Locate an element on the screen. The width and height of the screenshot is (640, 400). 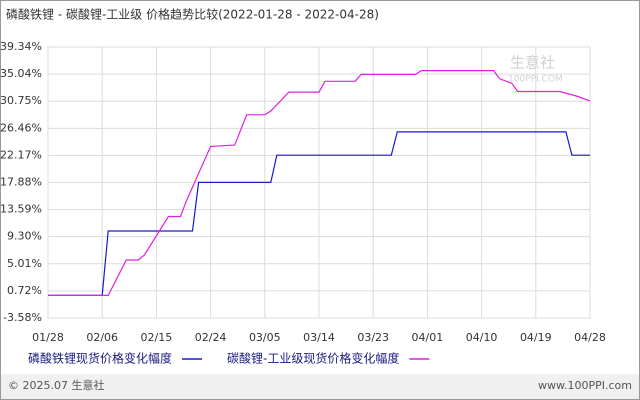
footer-band is located at coordinates (320, 386).